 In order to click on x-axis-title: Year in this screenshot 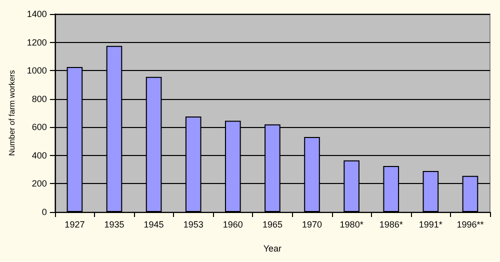, I will do `click(272, 249)`.